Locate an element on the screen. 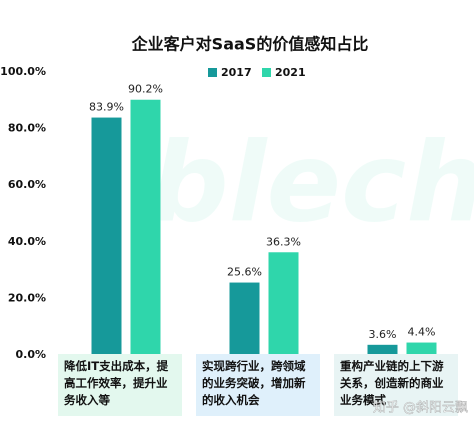 The height and width of the screenshot is (429, 474). legend-label: 2021 is located at coordinates (290, 72).